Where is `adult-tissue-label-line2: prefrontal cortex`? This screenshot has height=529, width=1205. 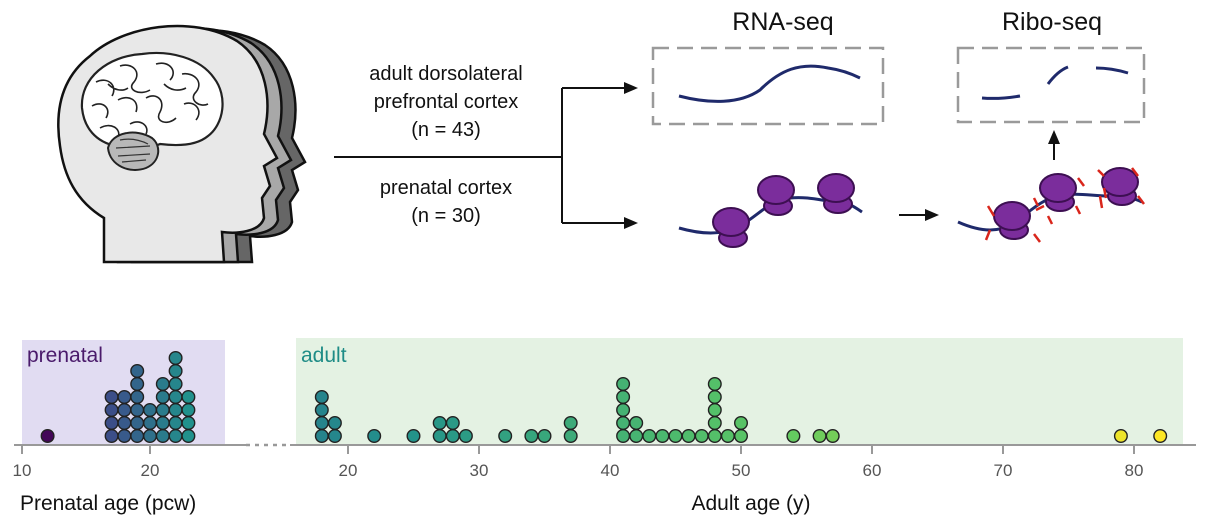 adult-tissue-label-line2: prefrontal cortex is located at coordinates (446, 102).